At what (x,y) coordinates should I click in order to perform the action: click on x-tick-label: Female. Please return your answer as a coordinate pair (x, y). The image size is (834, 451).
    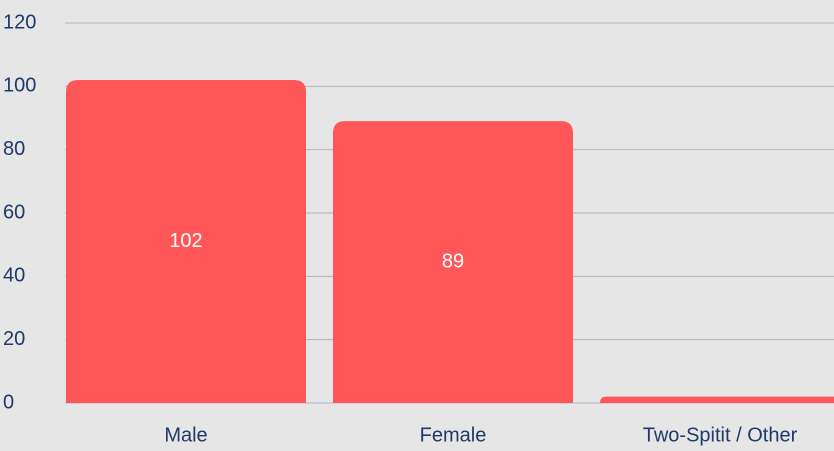
    Looking at the image, I should click on (453, 435).